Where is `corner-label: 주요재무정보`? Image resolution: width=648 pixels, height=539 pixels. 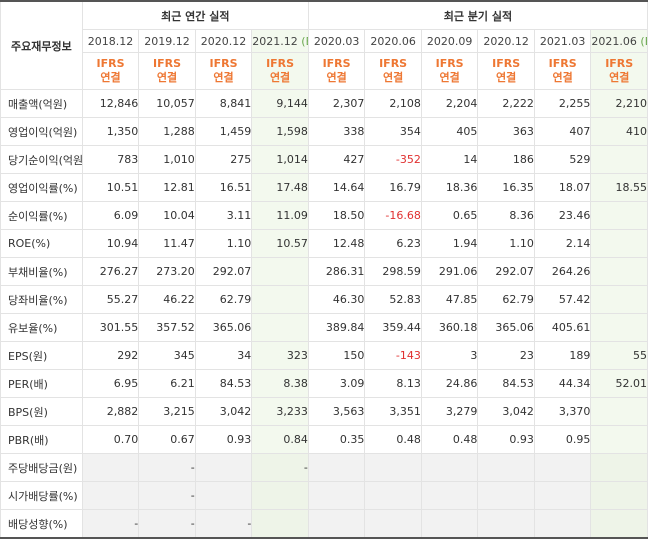
corner-label: 주요재무정보 is located at coordinates (41, 45).